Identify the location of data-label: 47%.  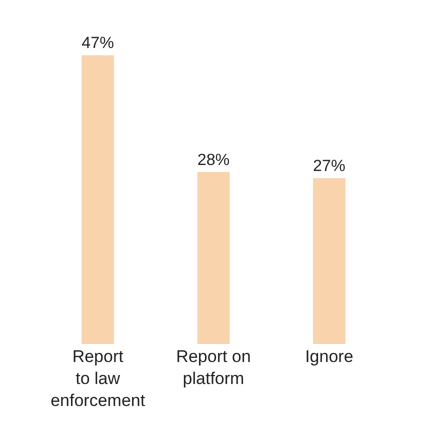
(98, 43).